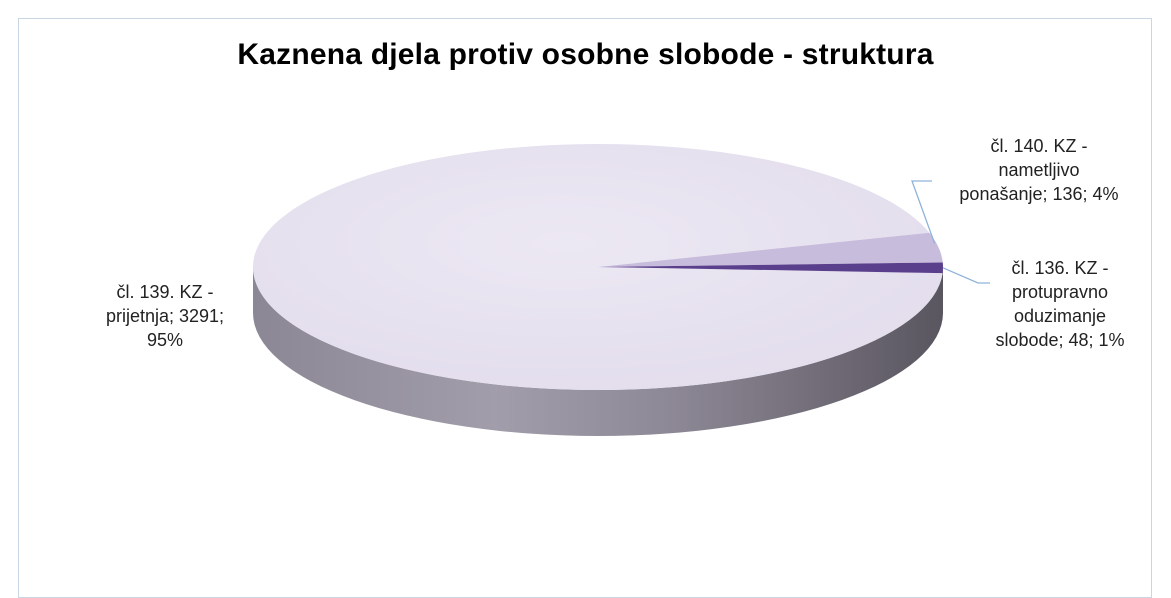  I want to click on slice-label-line: oduzimanje, so click(1060, 316).